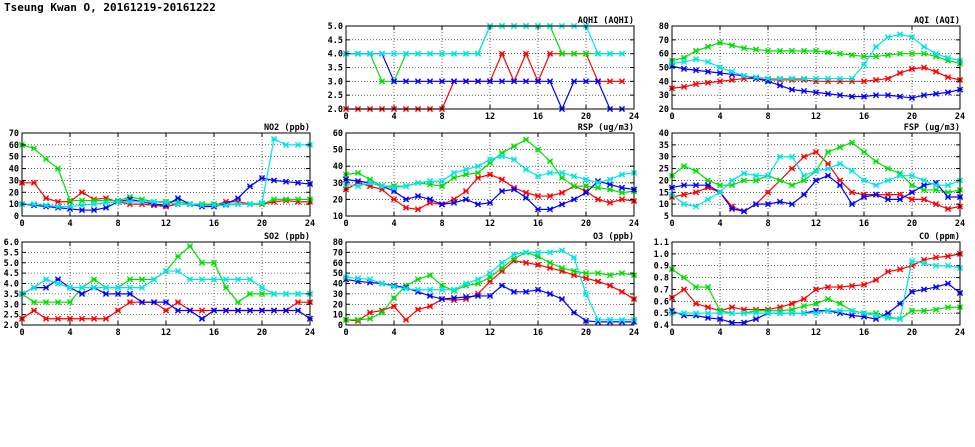 The width and height of the screenshot is (975, 447). What do you see at coordinates (287, 128) in the screenshot?
I see `chart-title: NO2 (ppb)` at bounding box center [287, 128].